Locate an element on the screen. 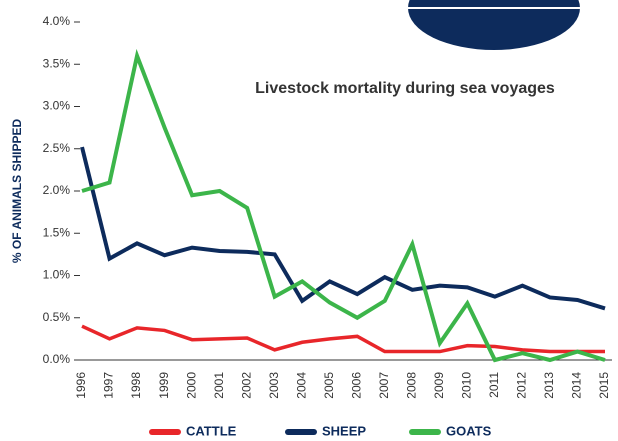 The height and width of the screenshot is (441, 618). x-tick-label: 2001 is located at coordinates (219, 385).